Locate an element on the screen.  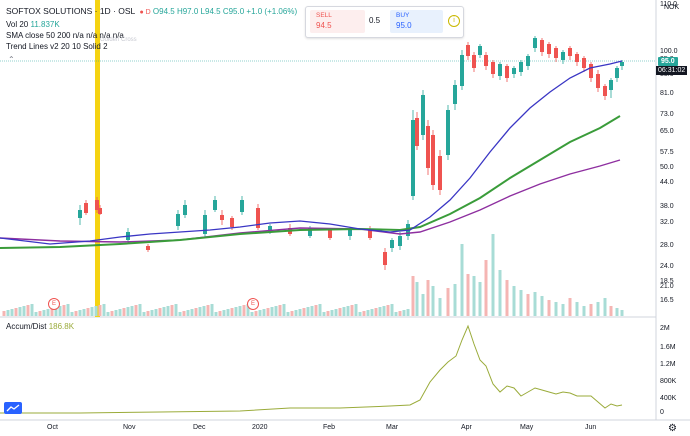
time-axis-label: Apr is located at coordinates (466, 427).